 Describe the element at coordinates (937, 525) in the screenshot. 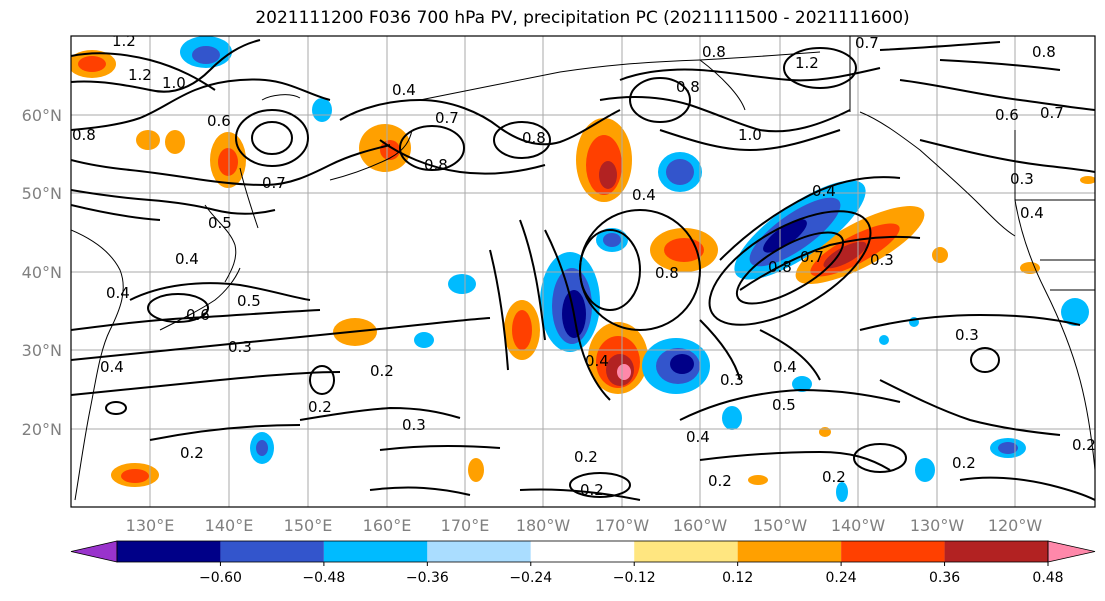

I see `lon-label: 130°W` at that location.